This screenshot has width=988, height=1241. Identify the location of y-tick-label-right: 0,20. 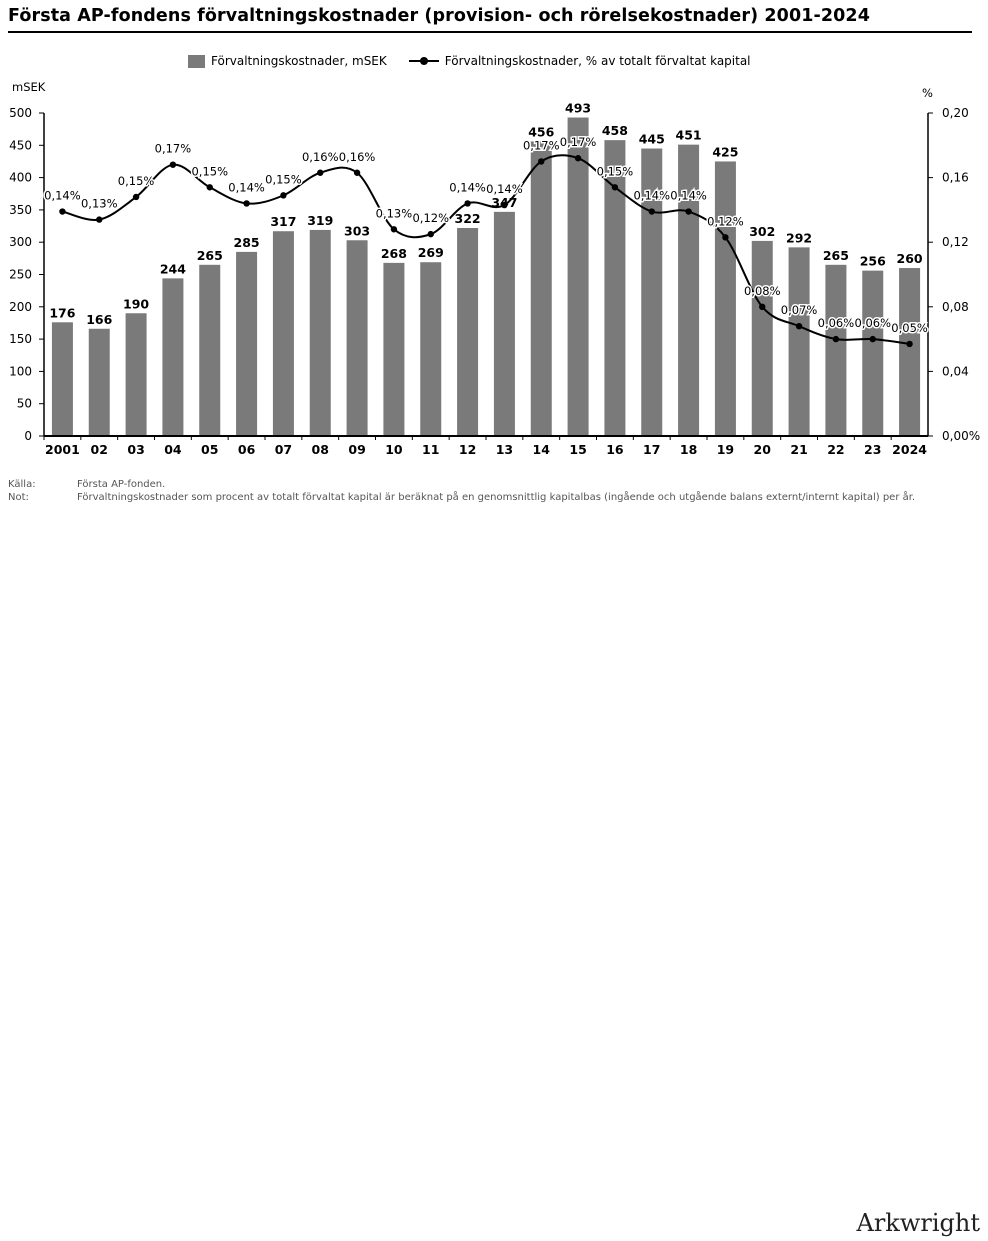
(955, 113).